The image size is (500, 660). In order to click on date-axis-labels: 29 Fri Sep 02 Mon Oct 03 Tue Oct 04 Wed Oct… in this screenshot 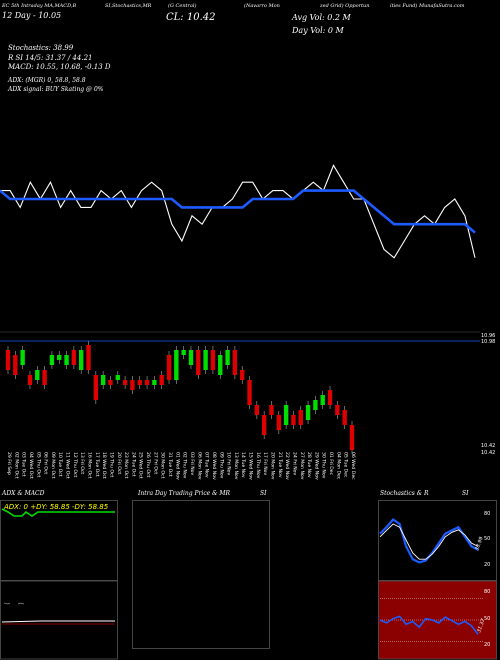, I will do `click(181, 466)`.